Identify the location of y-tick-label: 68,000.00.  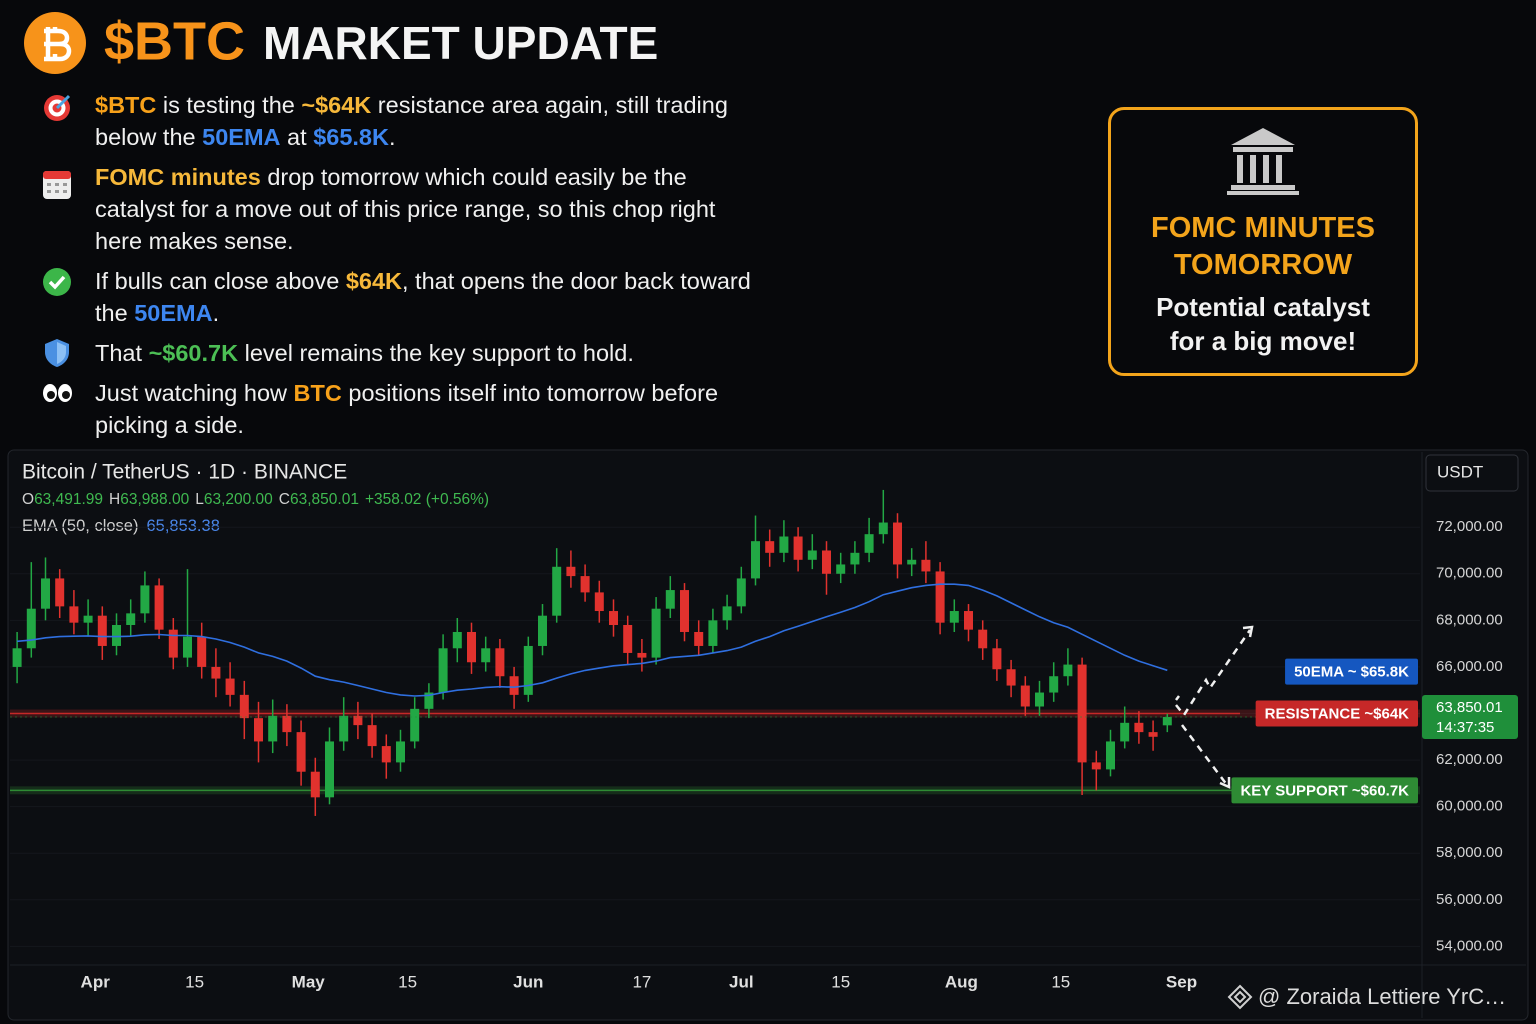
(1469, 619).